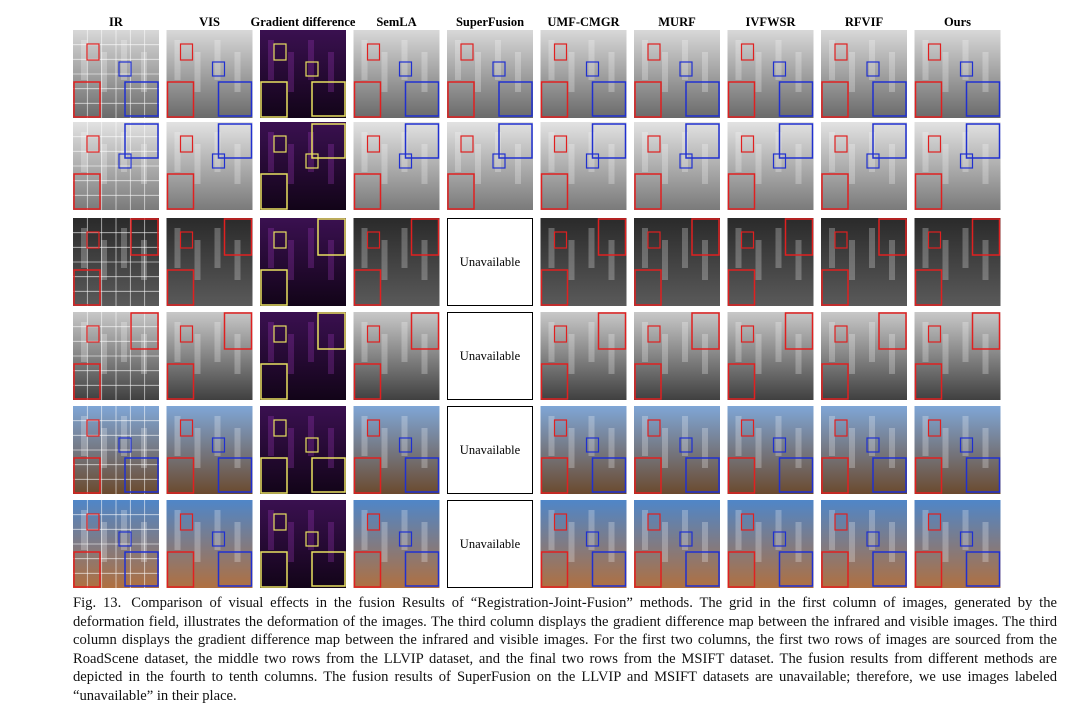 The image size is (1080, 709). Describe the element at coordinates (770, 22) in the screenshot. I see `column-header: IVFWSR` at that location.